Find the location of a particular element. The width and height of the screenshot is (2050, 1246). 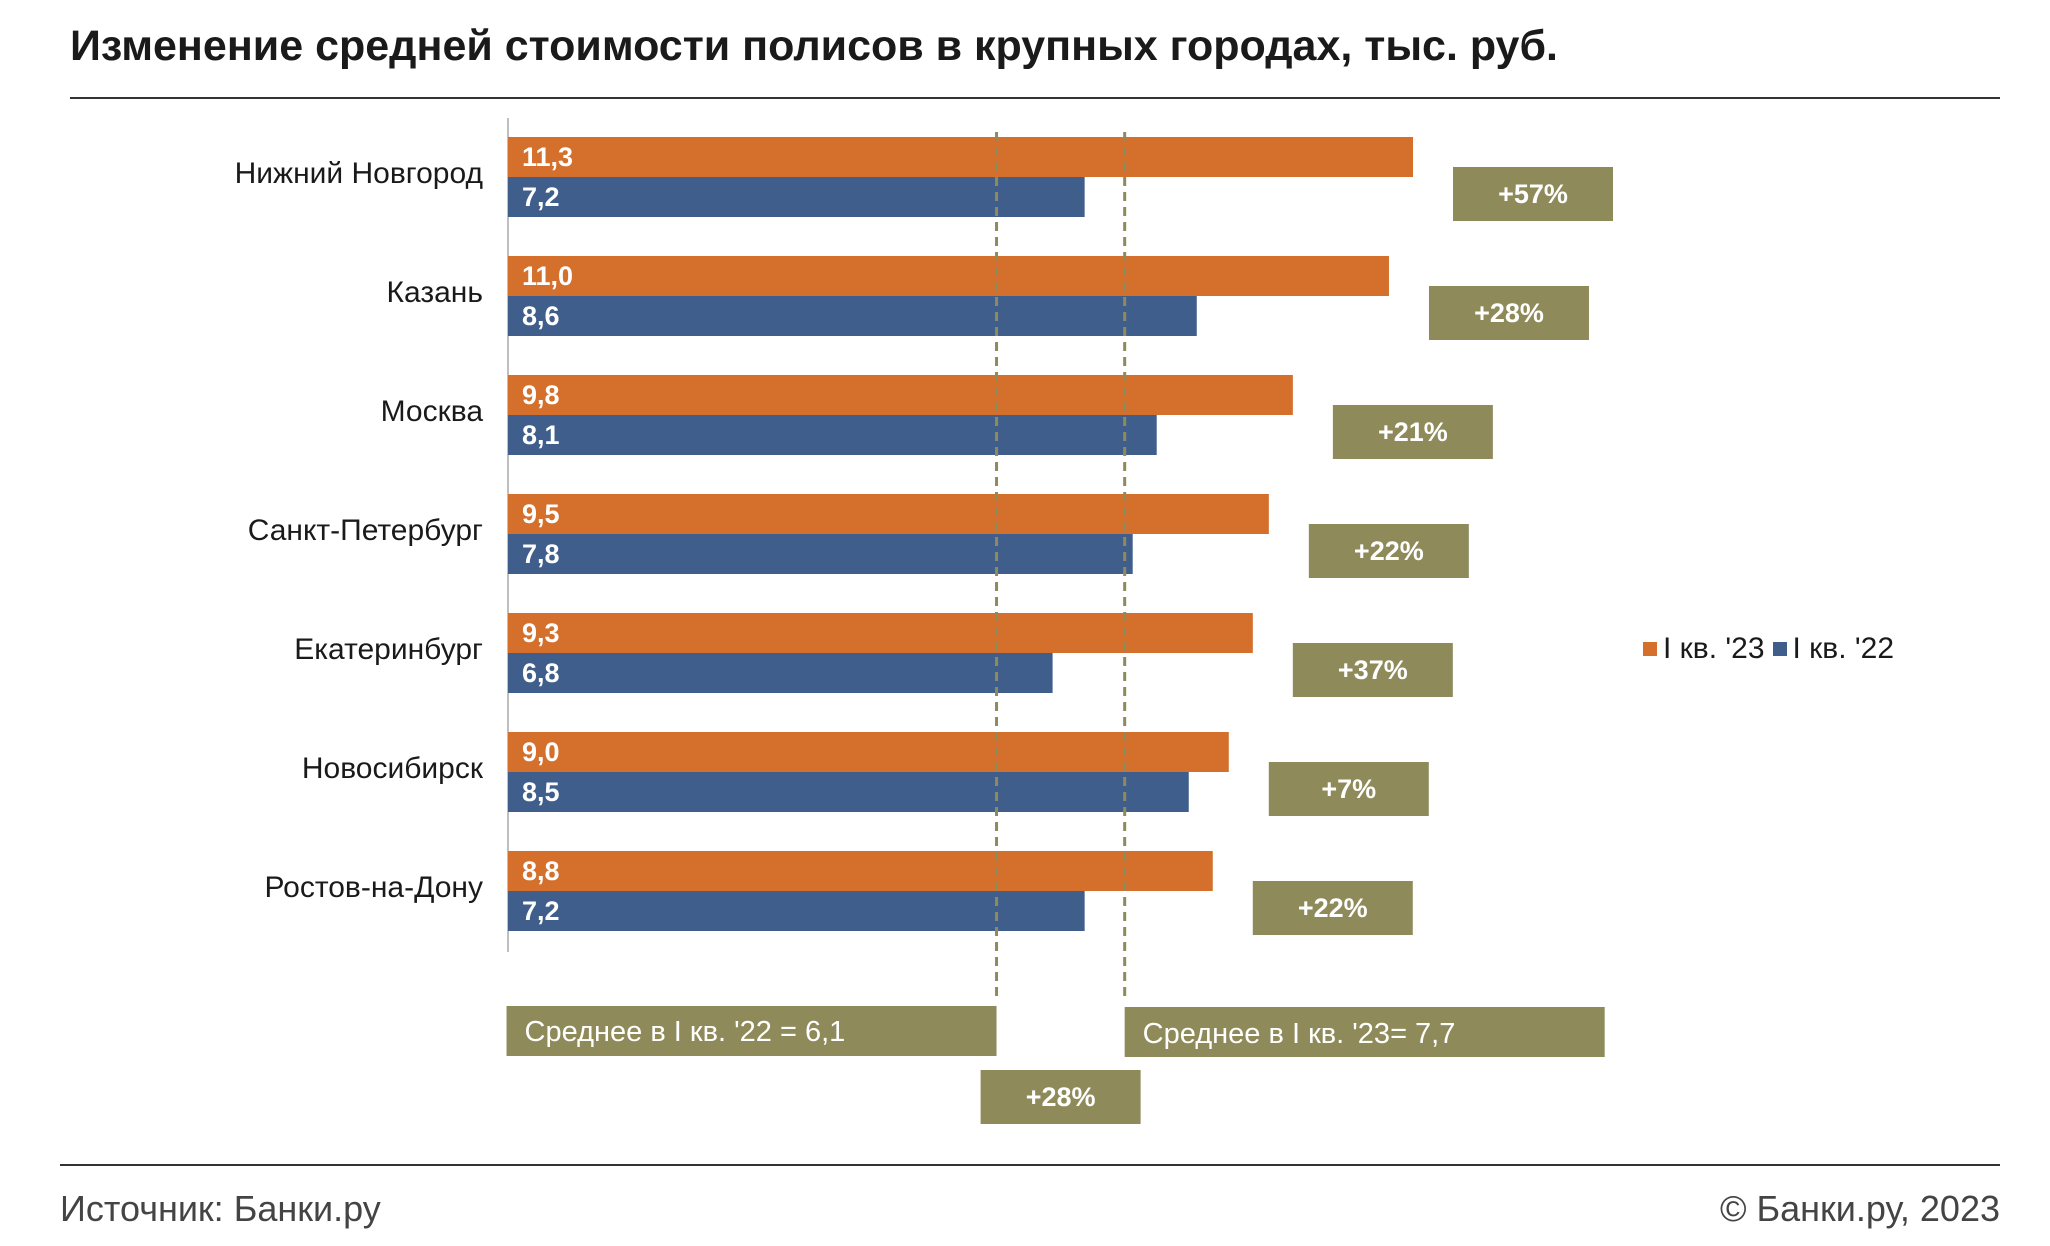

data-label-2022: 8,6 is located at coordinates (541, 316).